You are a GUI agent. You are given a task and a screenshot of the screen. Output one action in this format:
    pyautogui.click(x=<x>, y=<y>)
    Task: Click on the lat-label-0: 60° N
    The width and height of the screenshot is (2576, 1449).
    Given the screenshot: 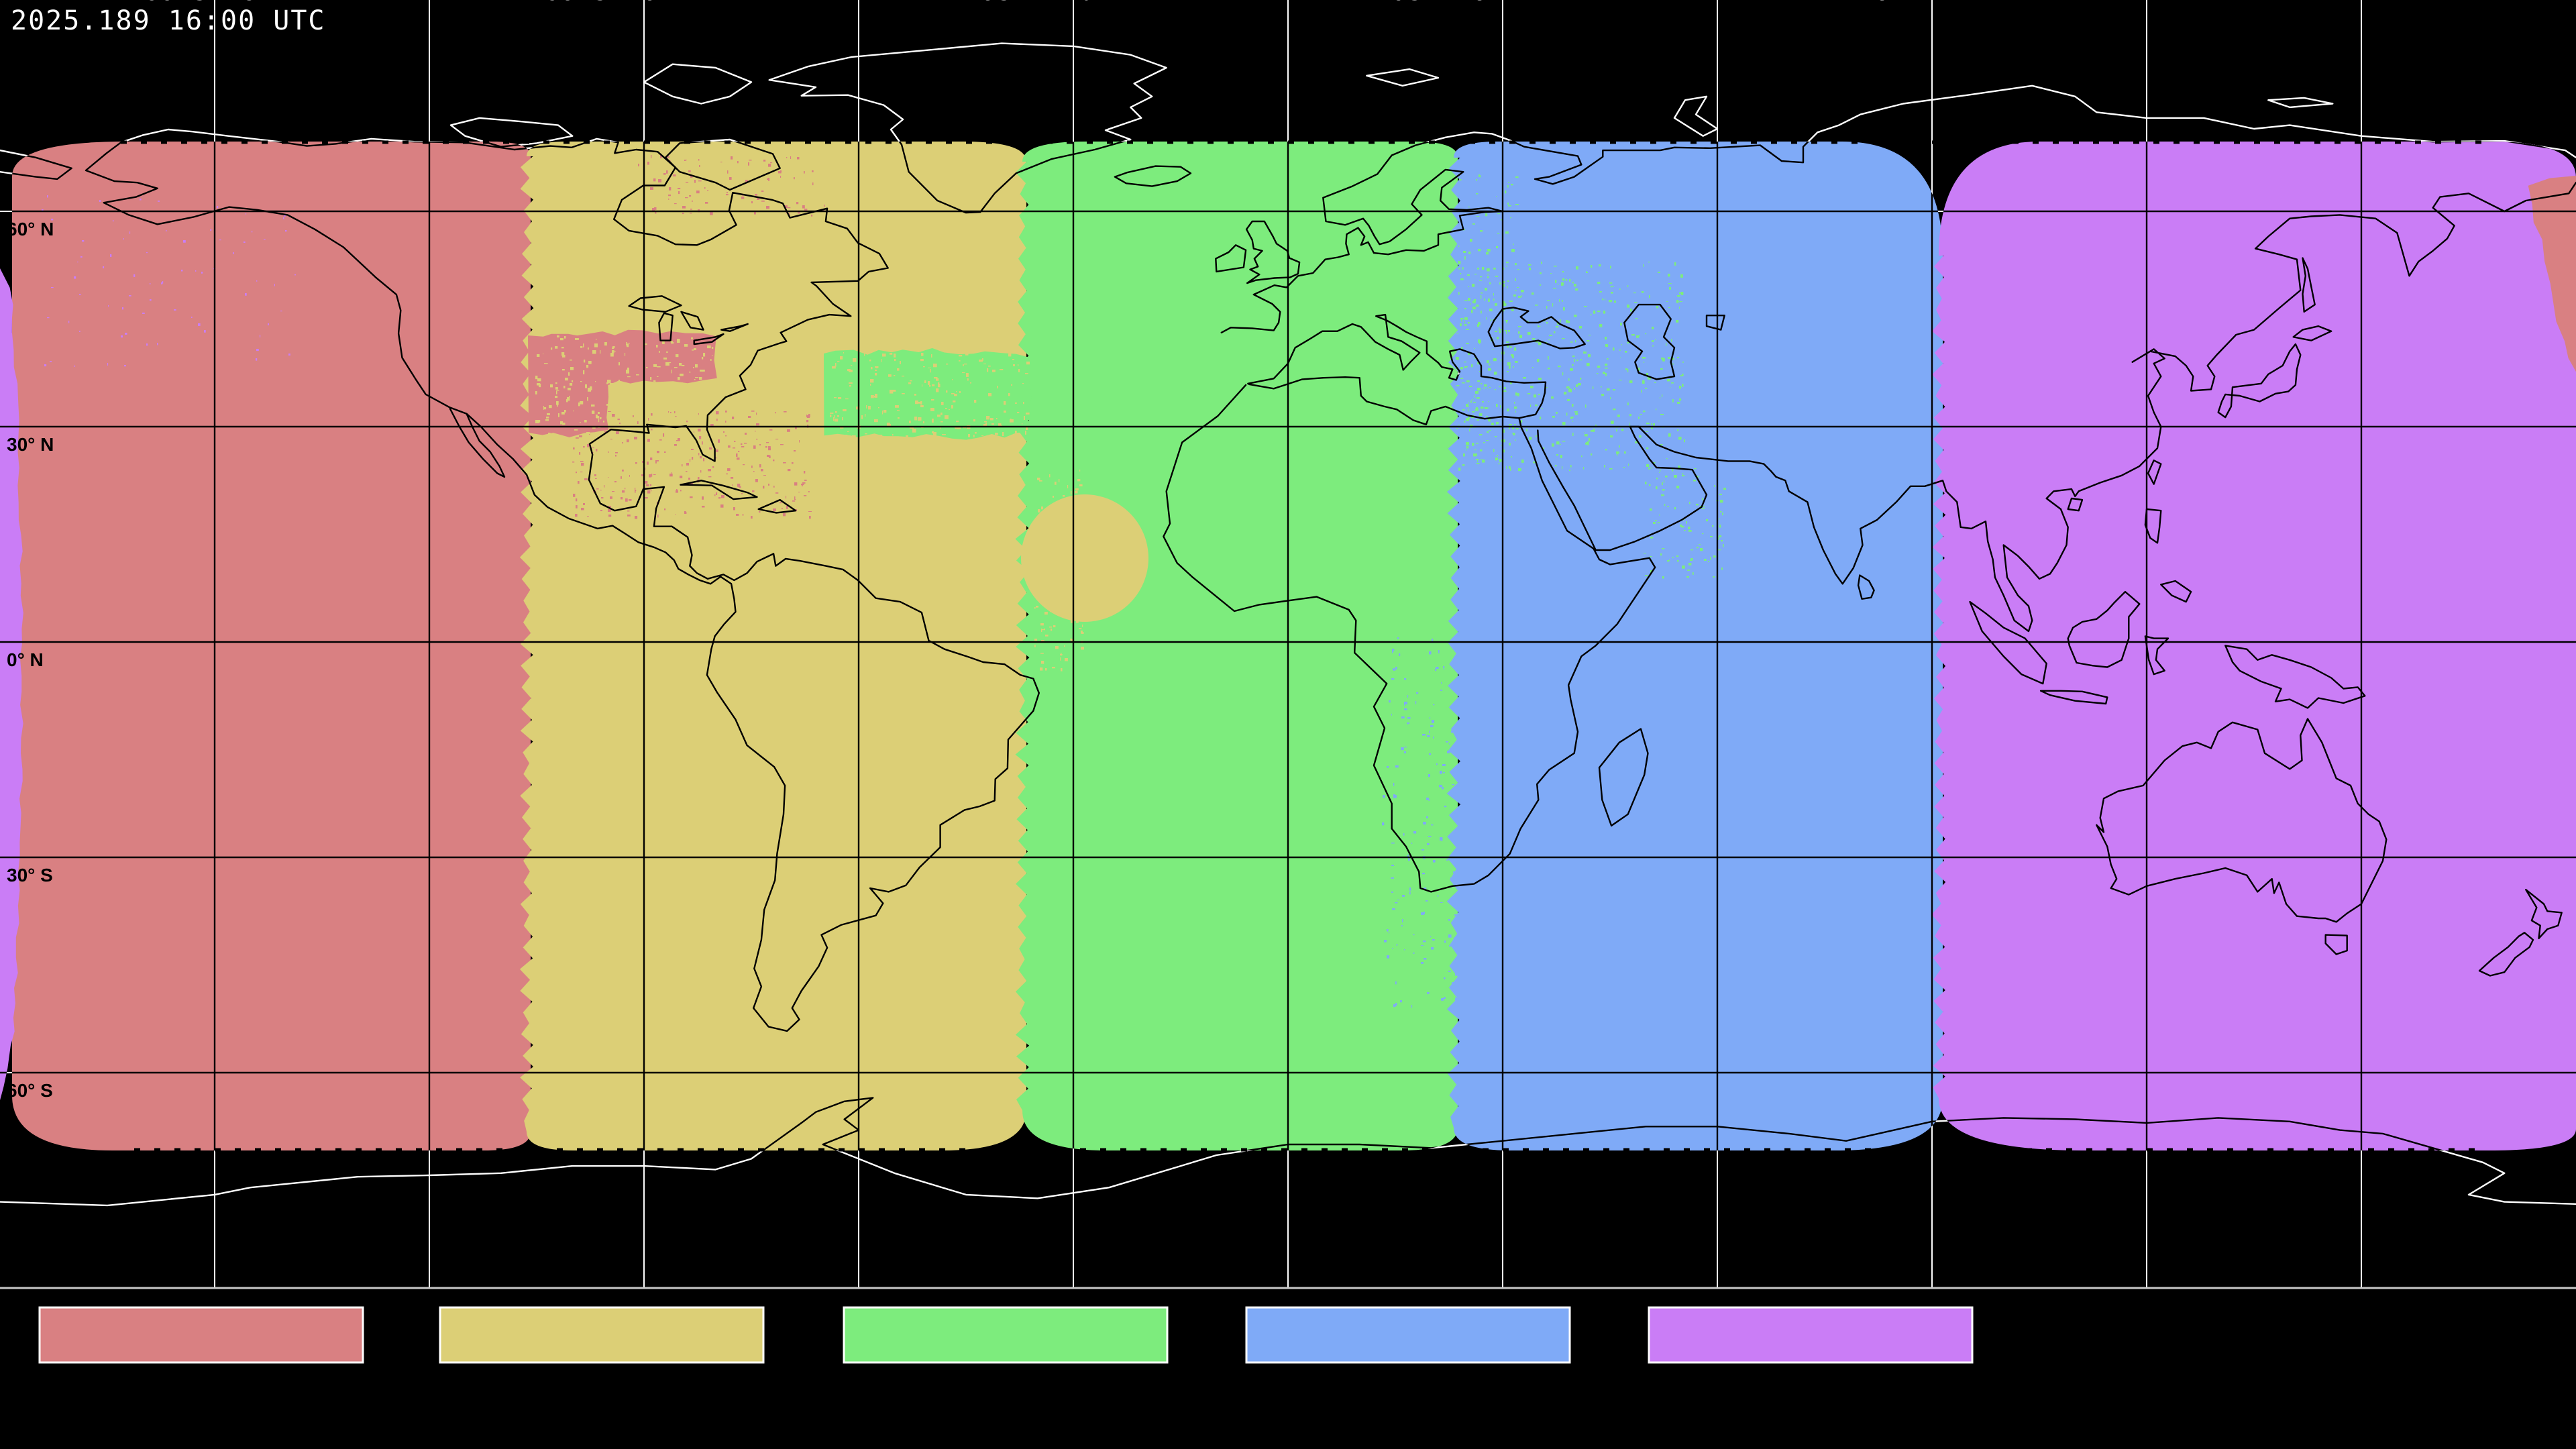 What is the action you would take?
    pyautogui.click(x=30, y=229)
    